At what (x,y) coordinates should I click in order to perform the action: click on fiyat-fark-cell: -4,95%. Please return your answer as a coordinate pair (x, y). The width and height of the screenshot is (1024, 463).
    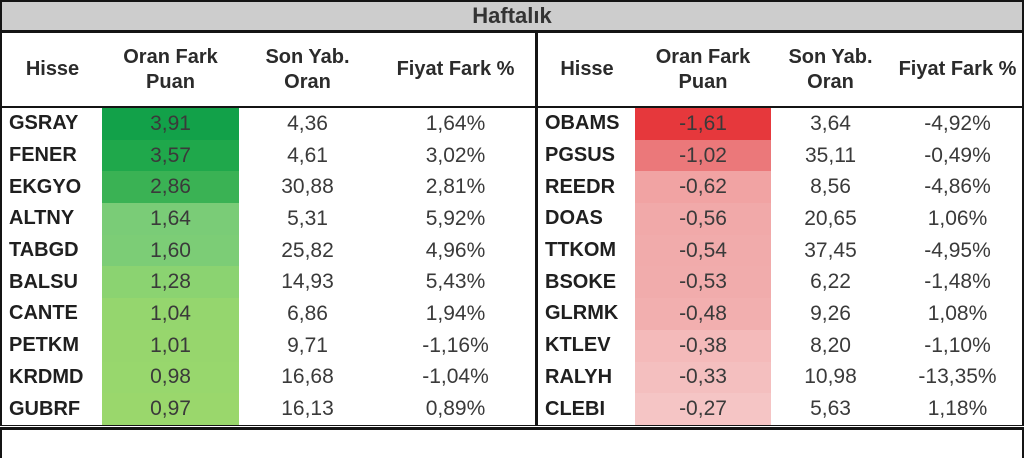
    Looking at the image, I should click on (957, 250).